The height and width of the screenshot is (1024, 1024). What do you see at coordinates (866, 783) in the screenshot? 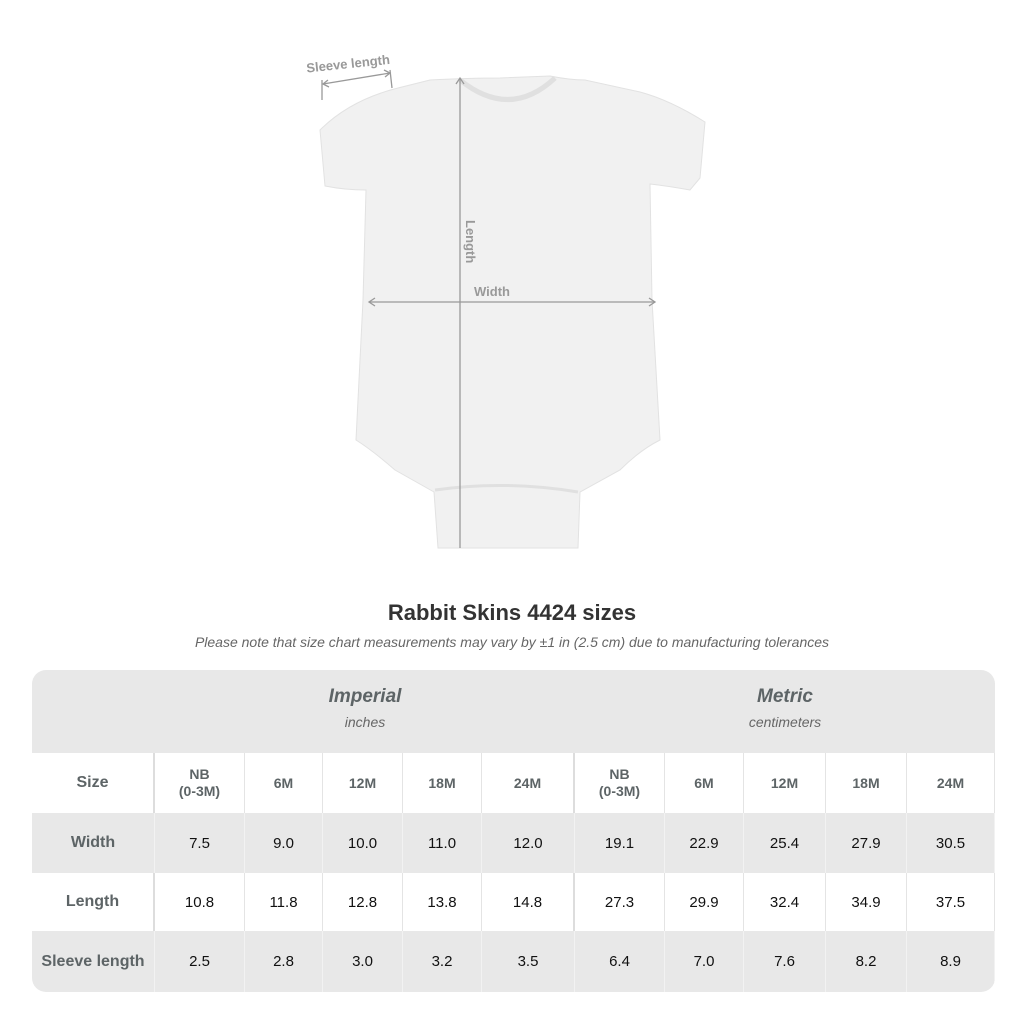
I see `metric-size-header: 18M` at bounding box center [866, 783].